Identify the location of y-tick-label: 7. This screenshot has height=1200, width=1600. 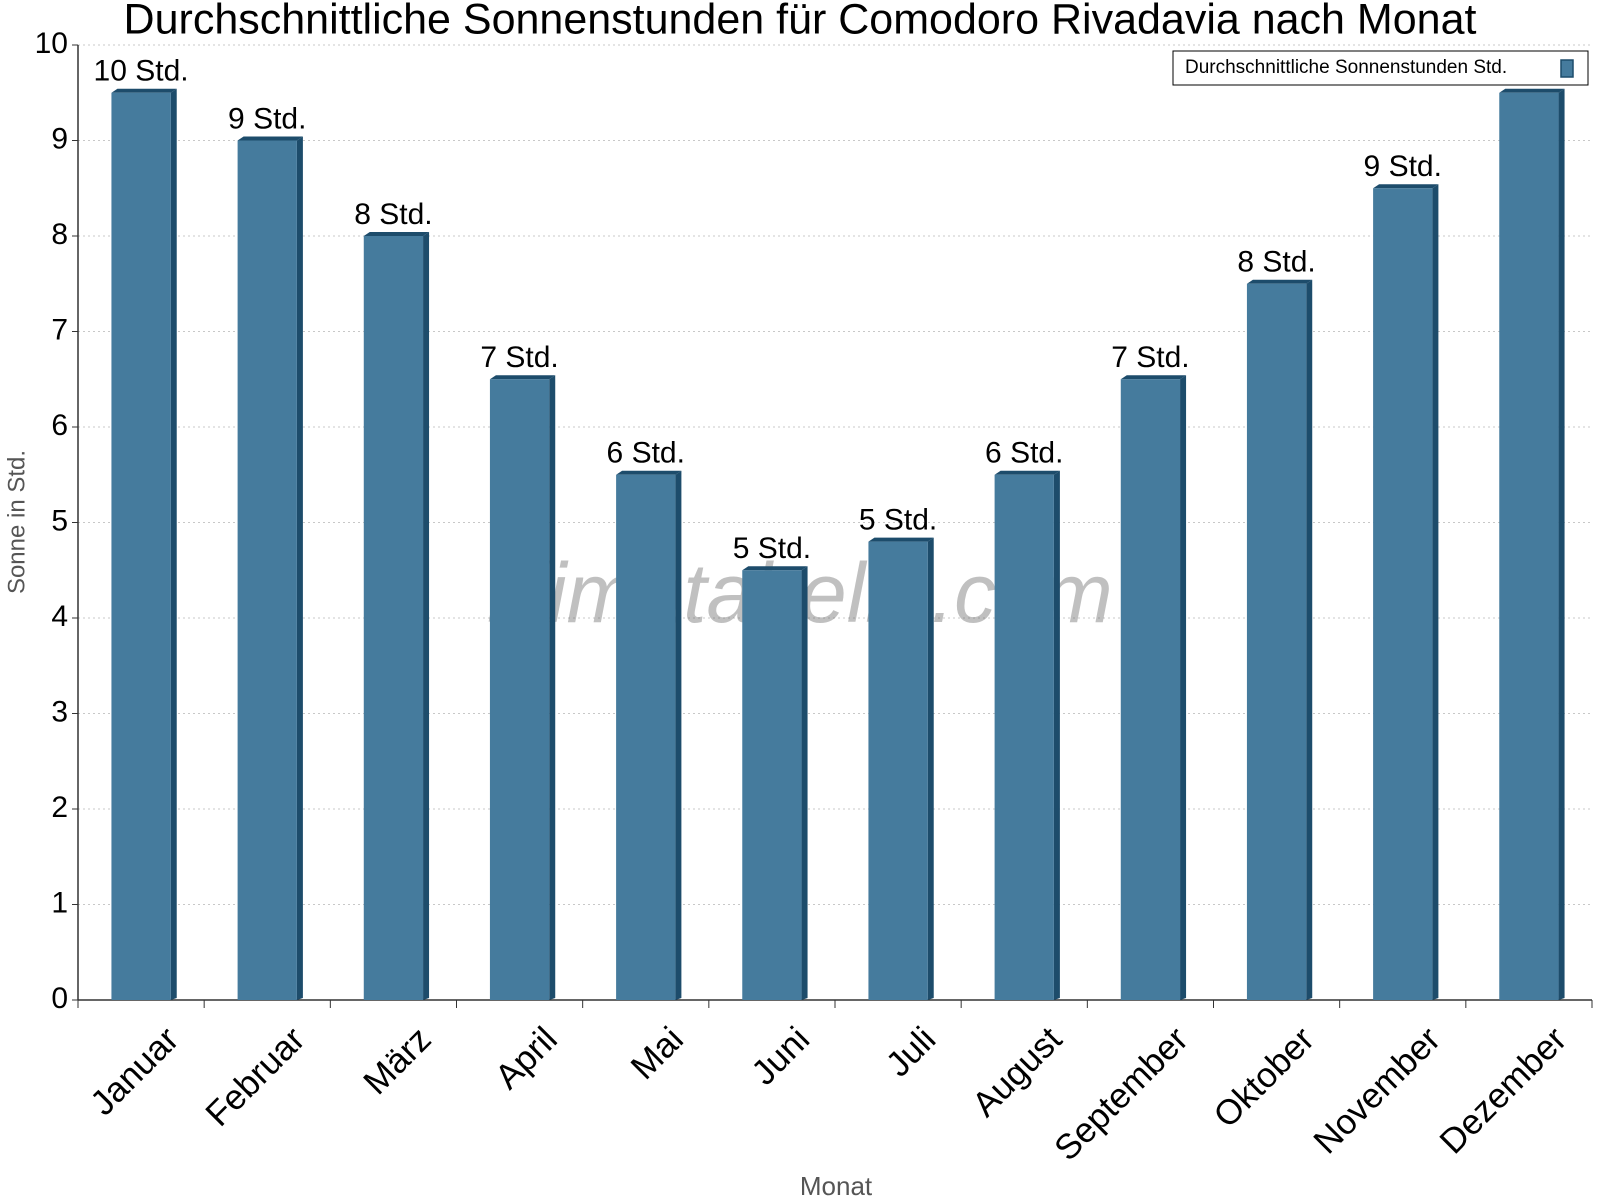
(59, 329).